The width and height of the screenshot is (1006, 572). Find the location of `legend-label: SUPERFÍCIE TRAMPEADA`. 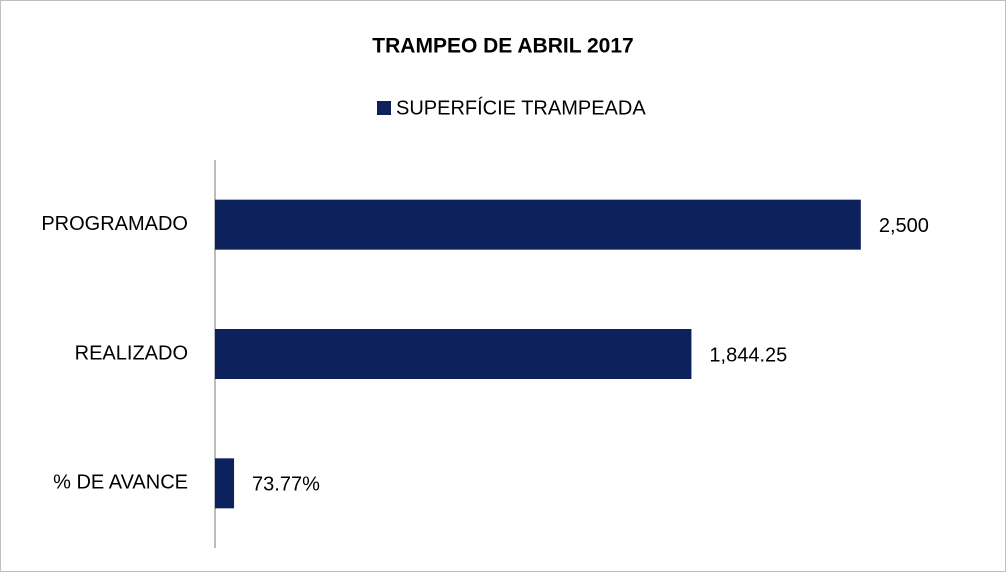

legend-label: SUPERFÍCIE TRAMPEADA is located at coordinates (521, 107).